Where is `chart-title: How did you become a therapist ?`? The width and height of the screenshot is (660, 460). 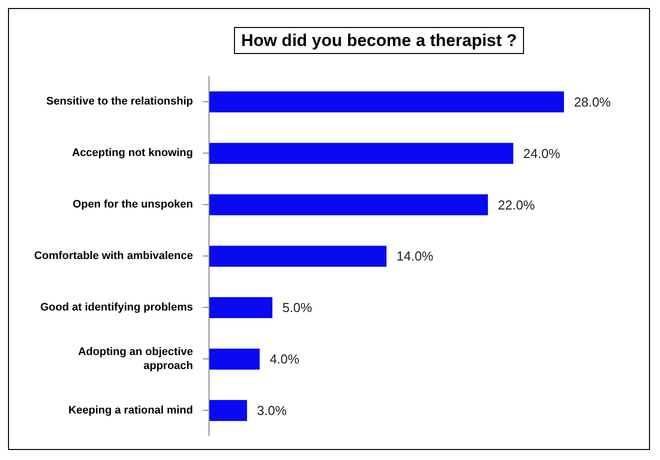
chart-title: How did you become a therapist ? is located at coordinates (379, 40).